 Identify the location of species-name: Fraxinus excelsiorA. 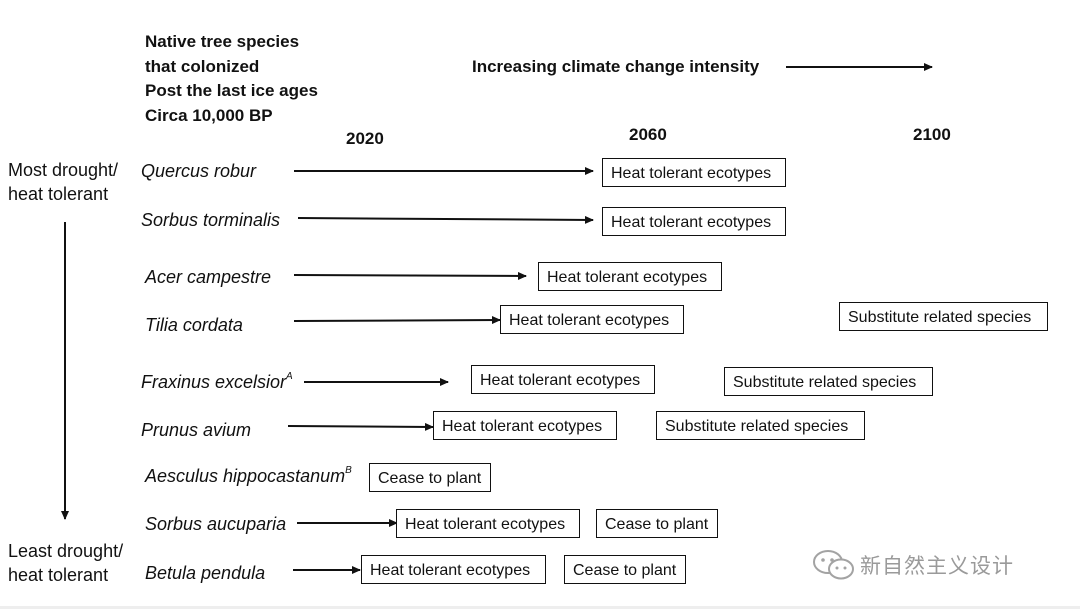
(217, 381).